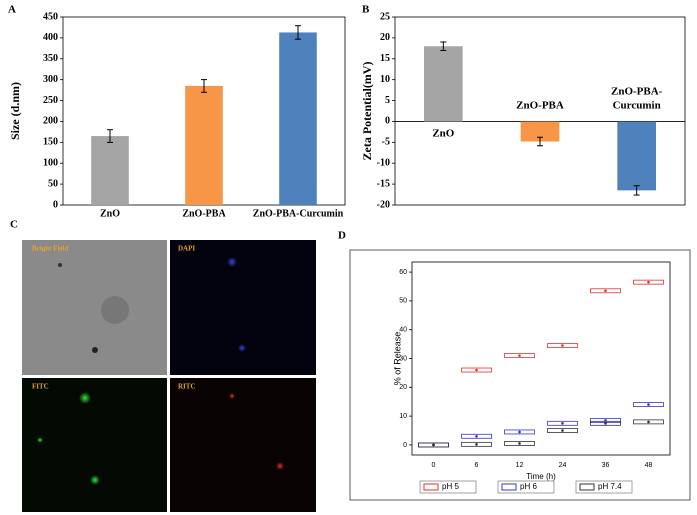 The height and width of the screenshot is (515, 697). What do you see at coordinates (606, 465) in the screenshot?
I see `x-tick-label: 36` at bounding box center [606, 465].